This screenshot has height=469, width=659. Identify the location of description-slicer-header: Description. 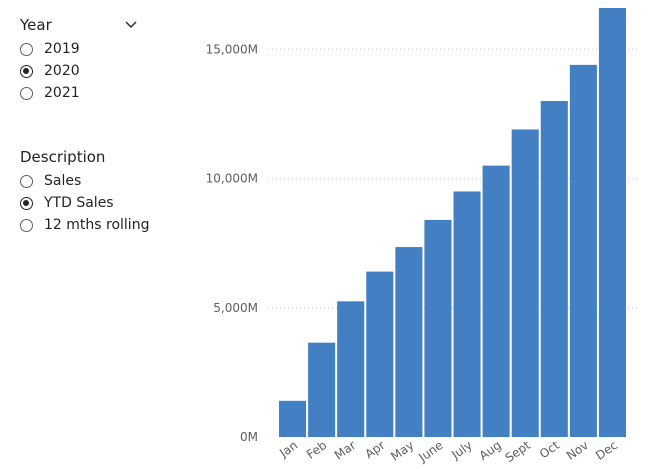
(79, 157).